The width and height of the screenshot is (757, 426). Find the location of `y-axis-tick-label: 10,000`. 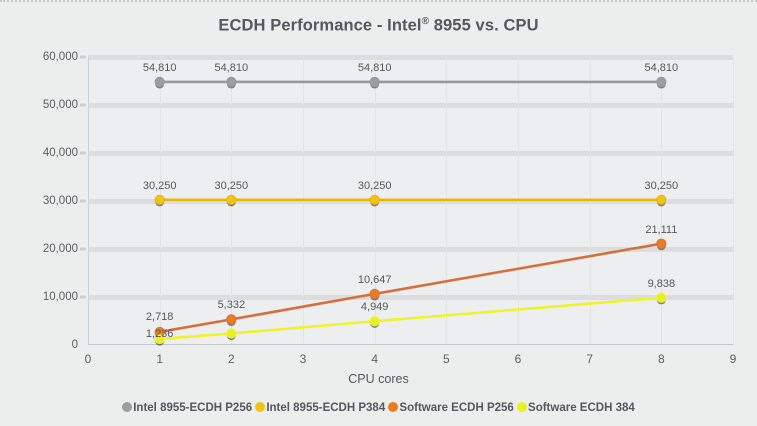

y-axis-tick-label: 10,000 is located at coordinates (60, 297).